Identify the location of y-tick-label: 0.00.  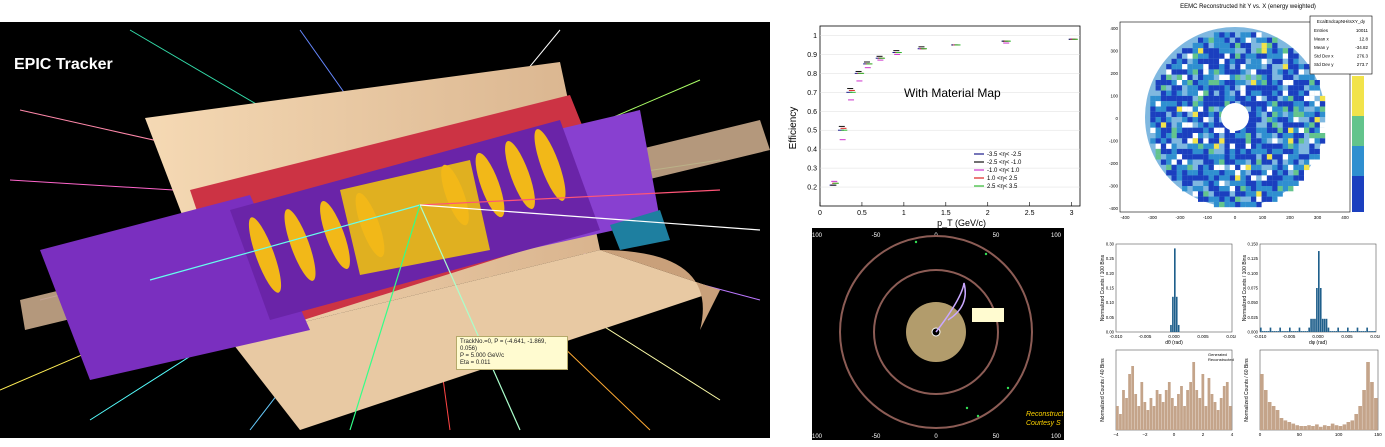
(1110, 332).